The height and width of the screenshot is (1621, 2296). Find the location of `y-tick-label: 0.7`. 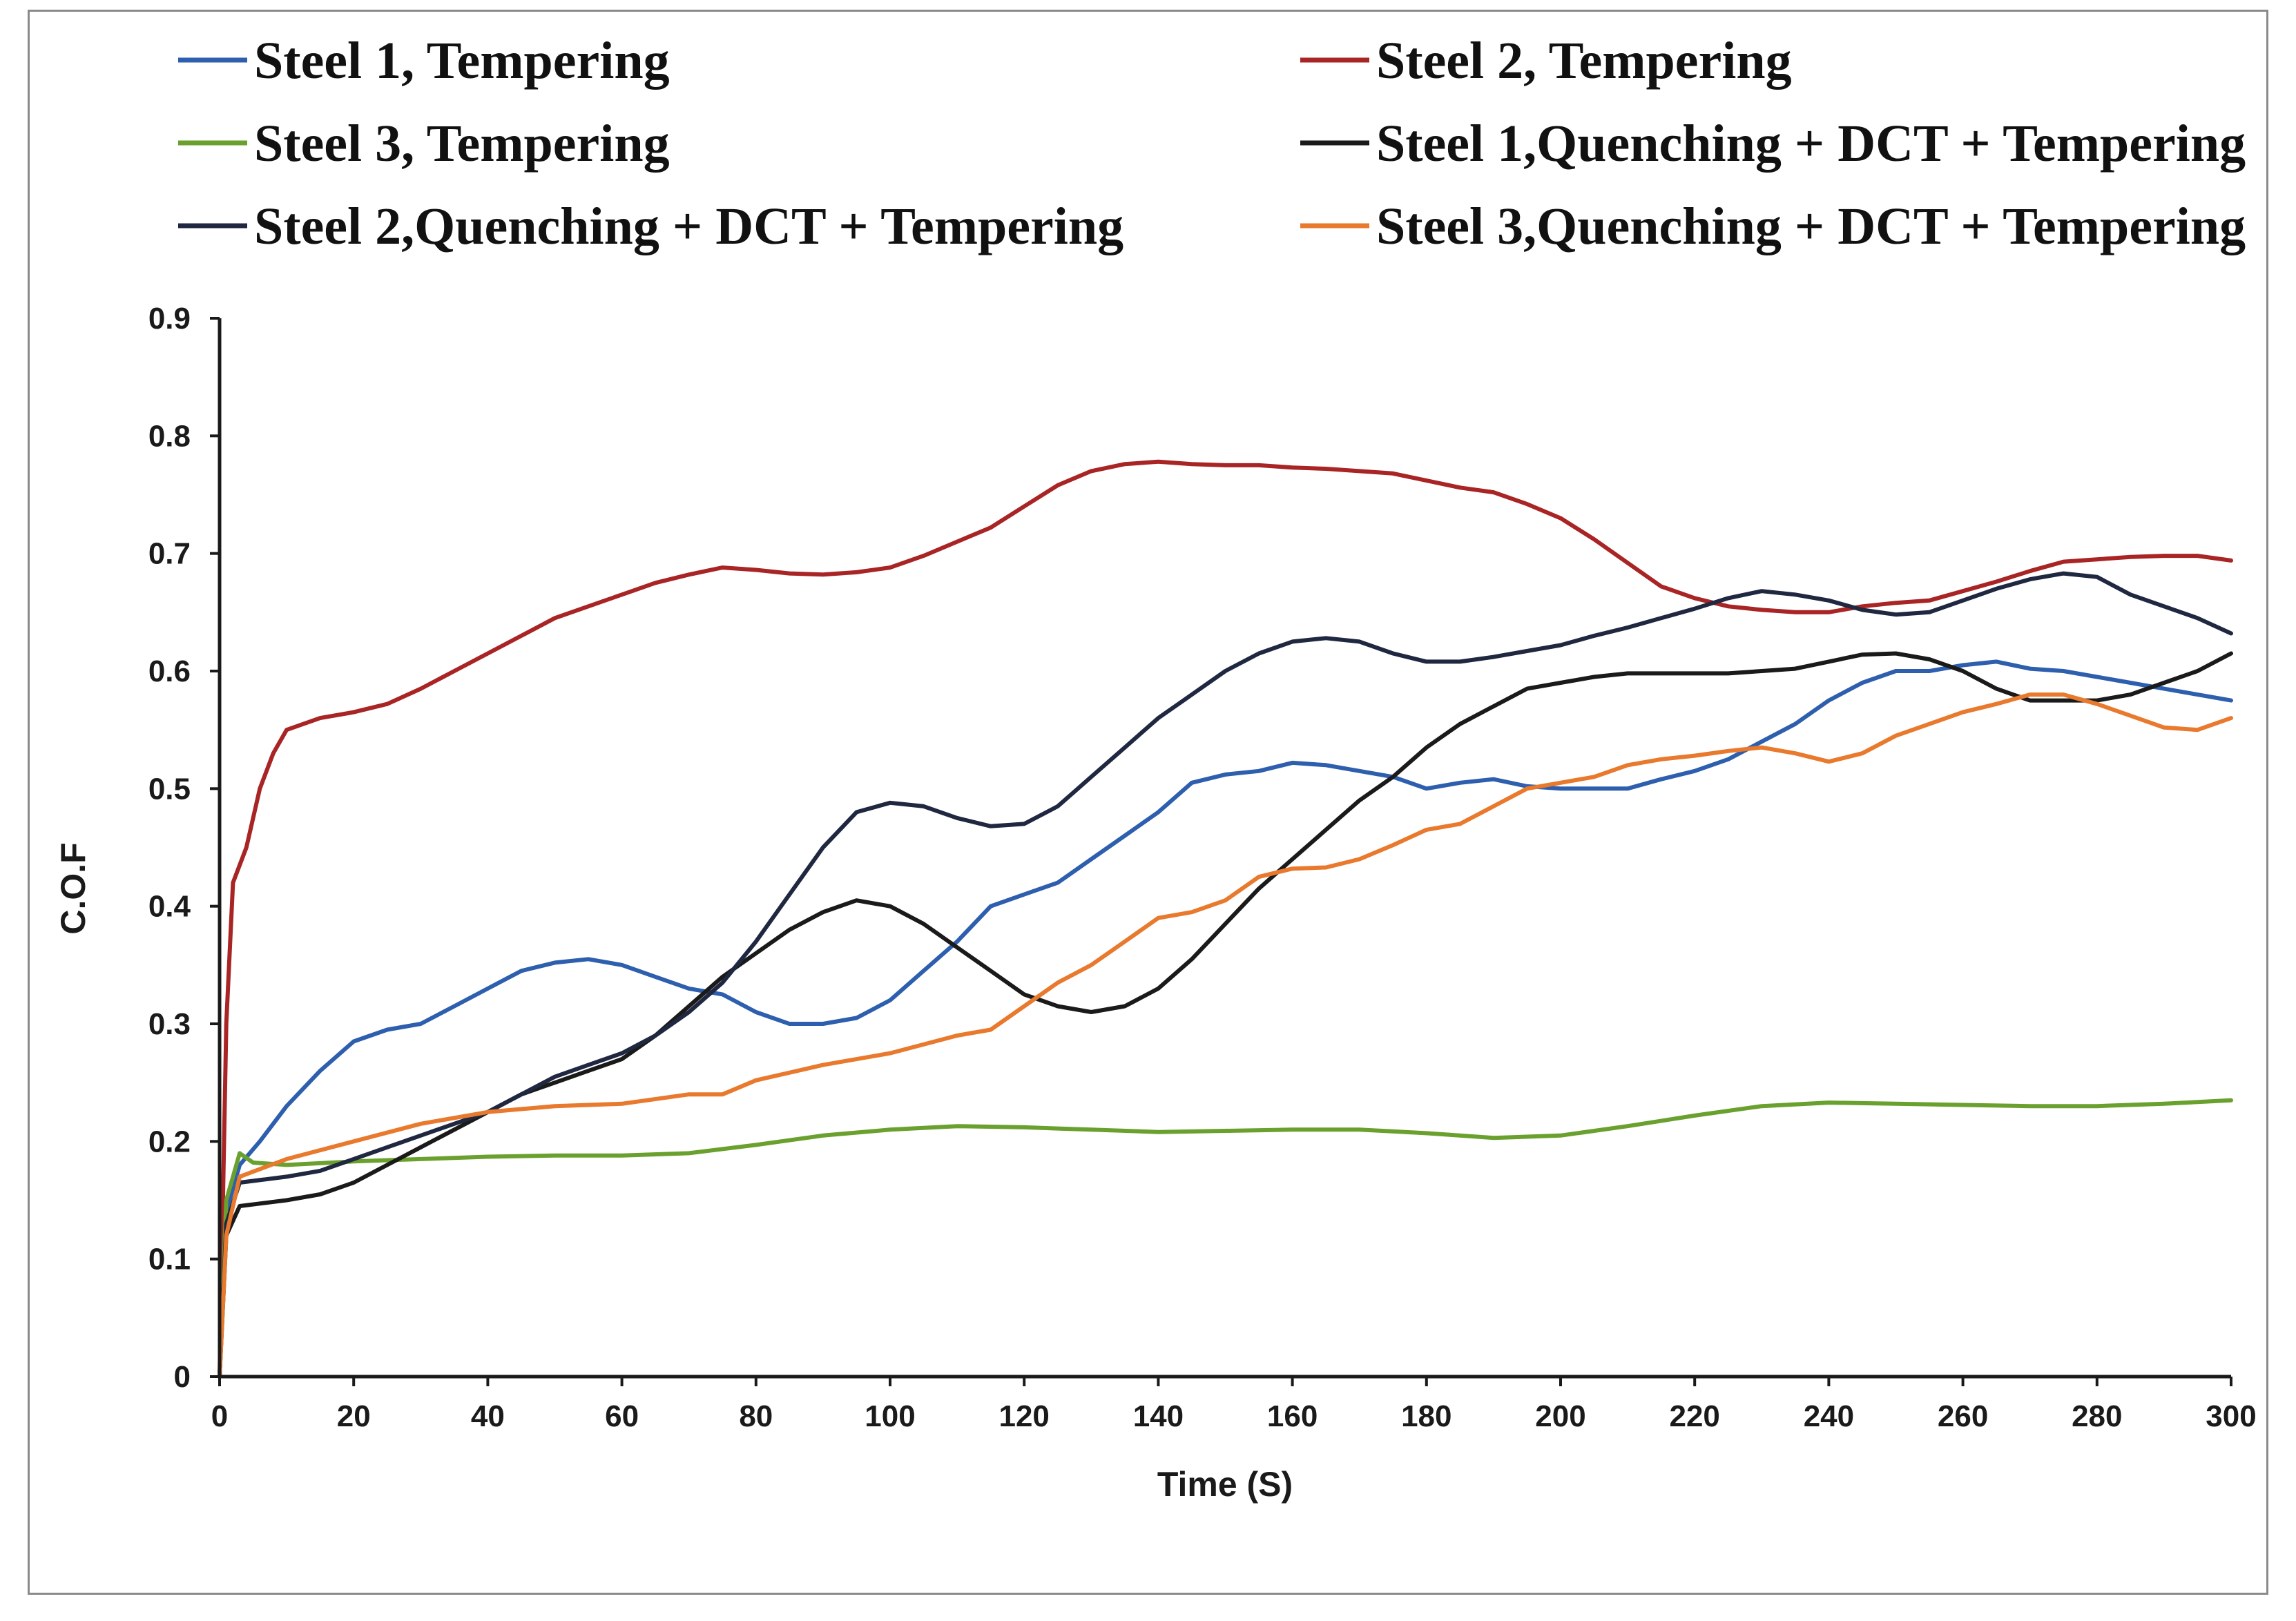

y-tick-label: 0.7 is located at coordinates (169, 554).